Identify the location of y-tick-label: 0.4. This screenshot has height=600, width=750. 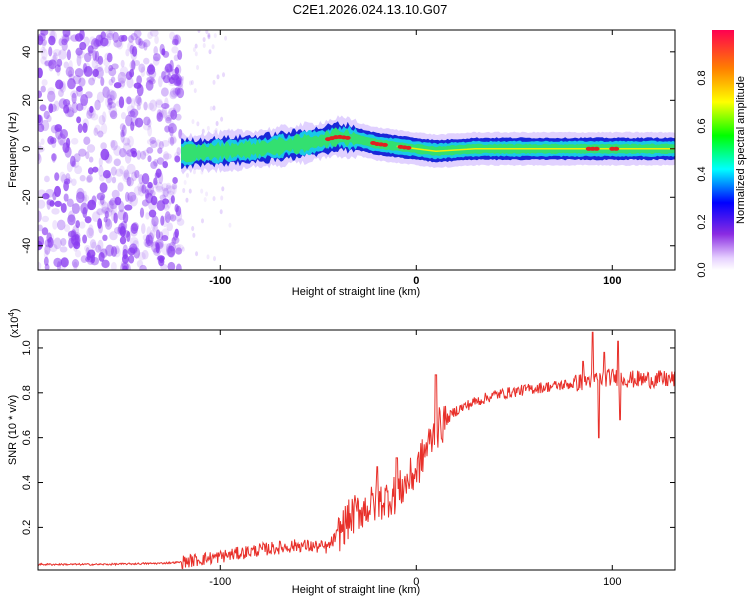
(27, 482).